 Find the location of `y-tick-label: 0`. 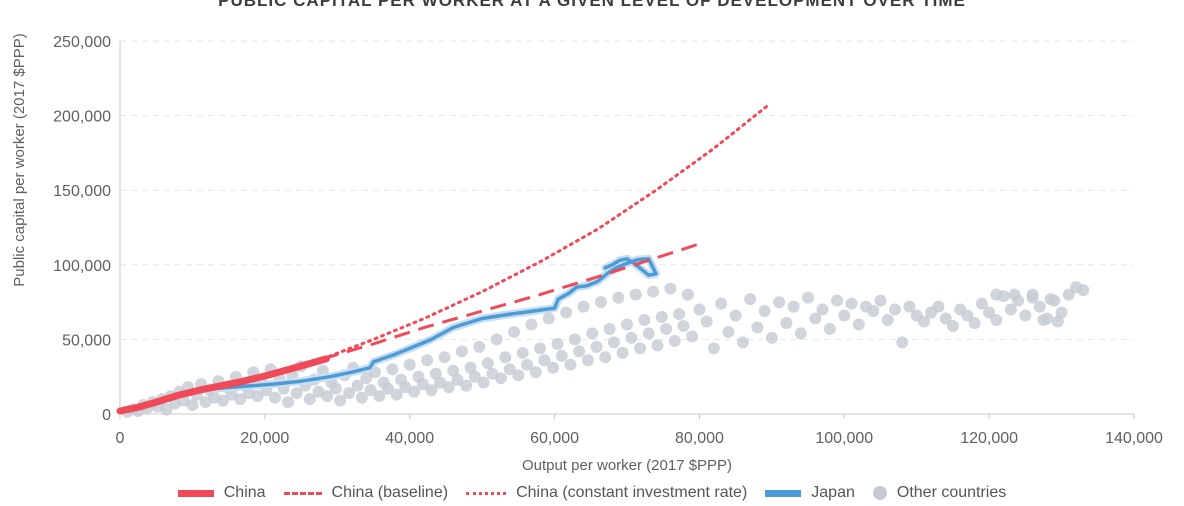

y-tick-label: 0 is located at coordinates (106, 415).